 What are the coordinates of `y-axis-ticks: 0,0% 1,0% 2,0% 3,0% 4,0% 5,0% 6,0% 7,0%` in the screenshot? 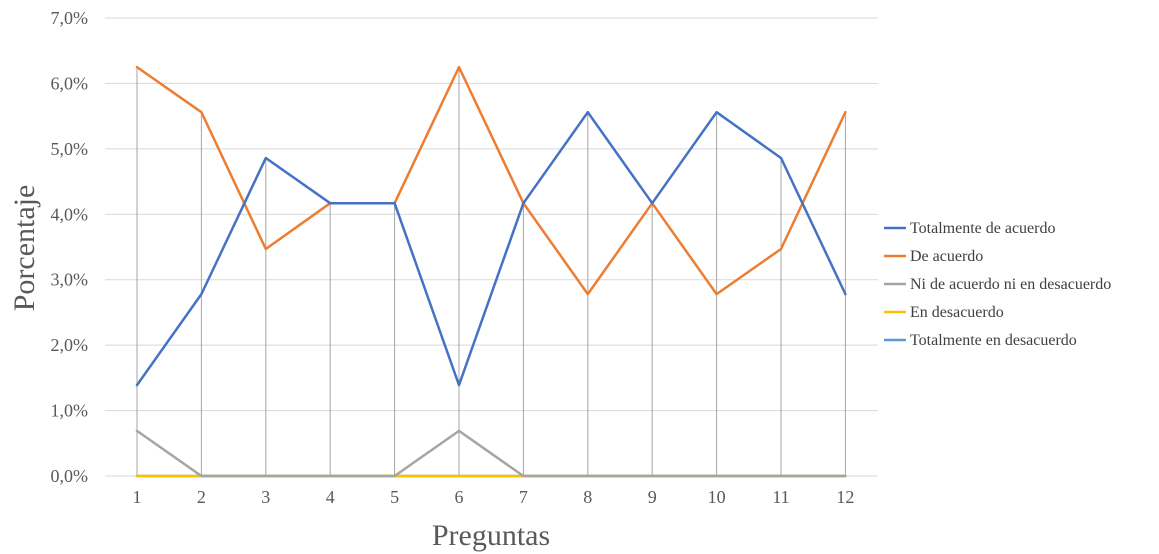 It's located at (70, 247).